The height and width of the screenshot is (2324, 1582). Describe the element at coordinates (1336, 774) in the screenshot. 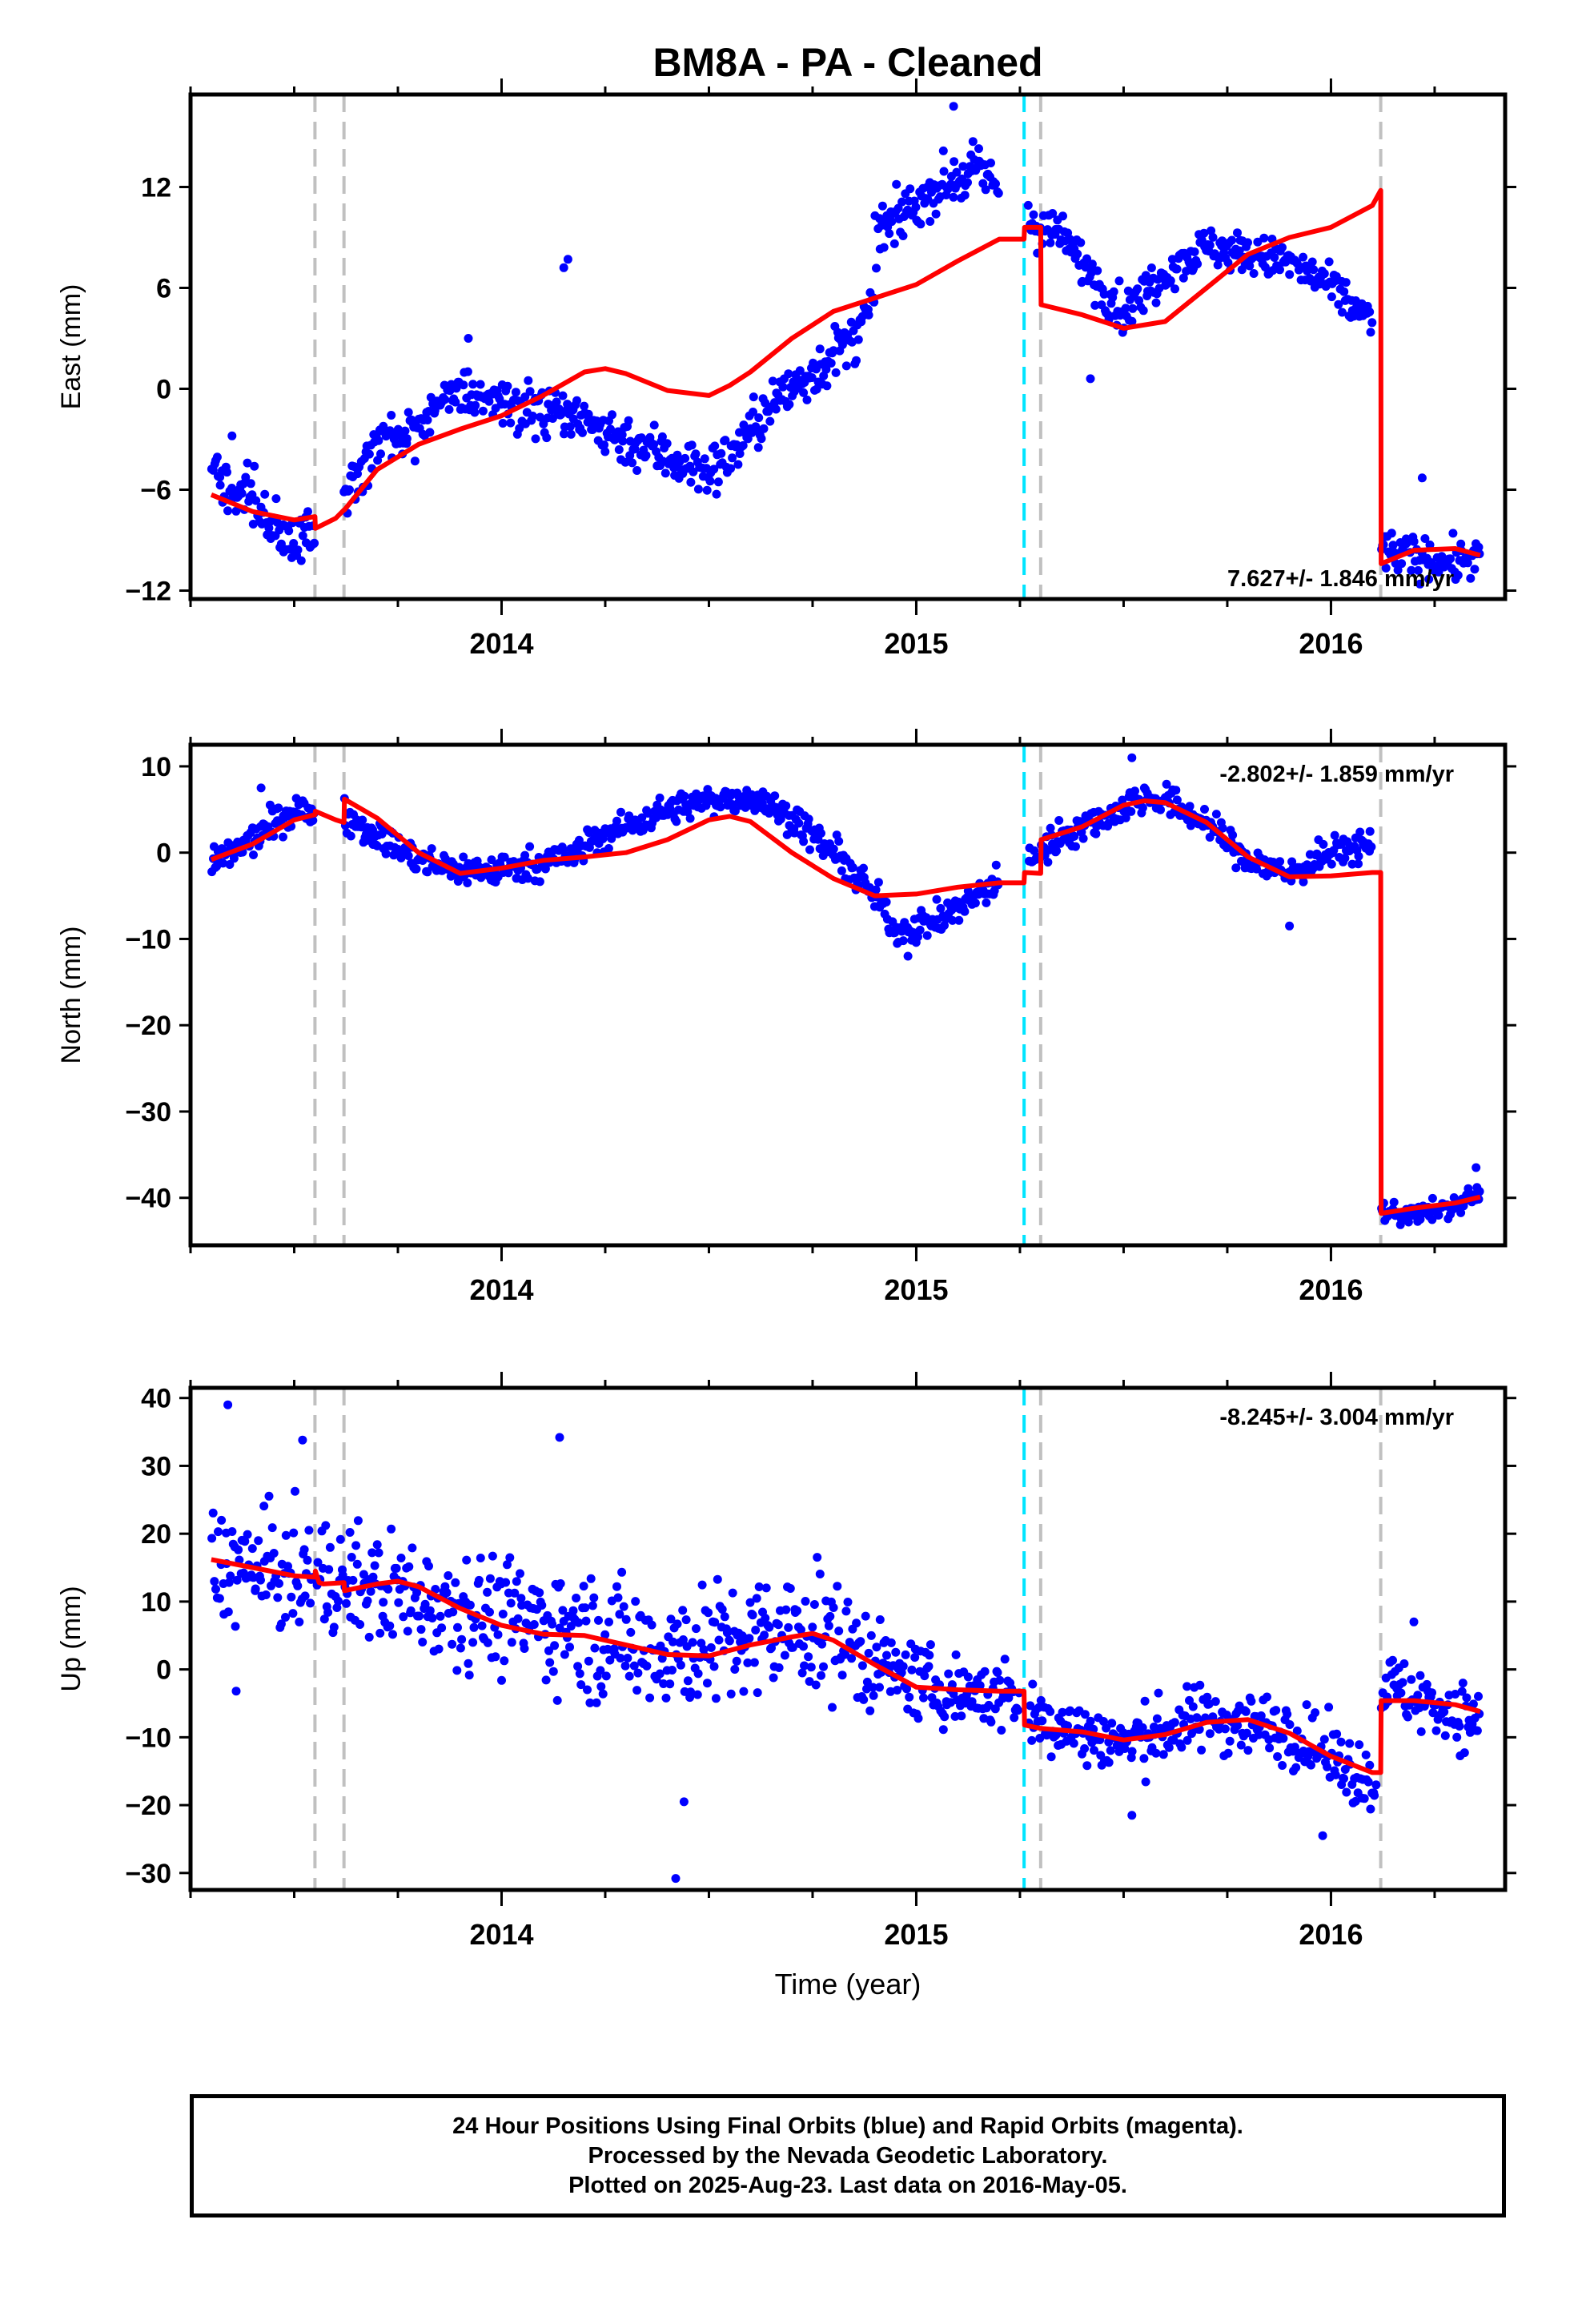

I see `north-rate-label: -2.802+/- 1.859 mm/yr` at that location.